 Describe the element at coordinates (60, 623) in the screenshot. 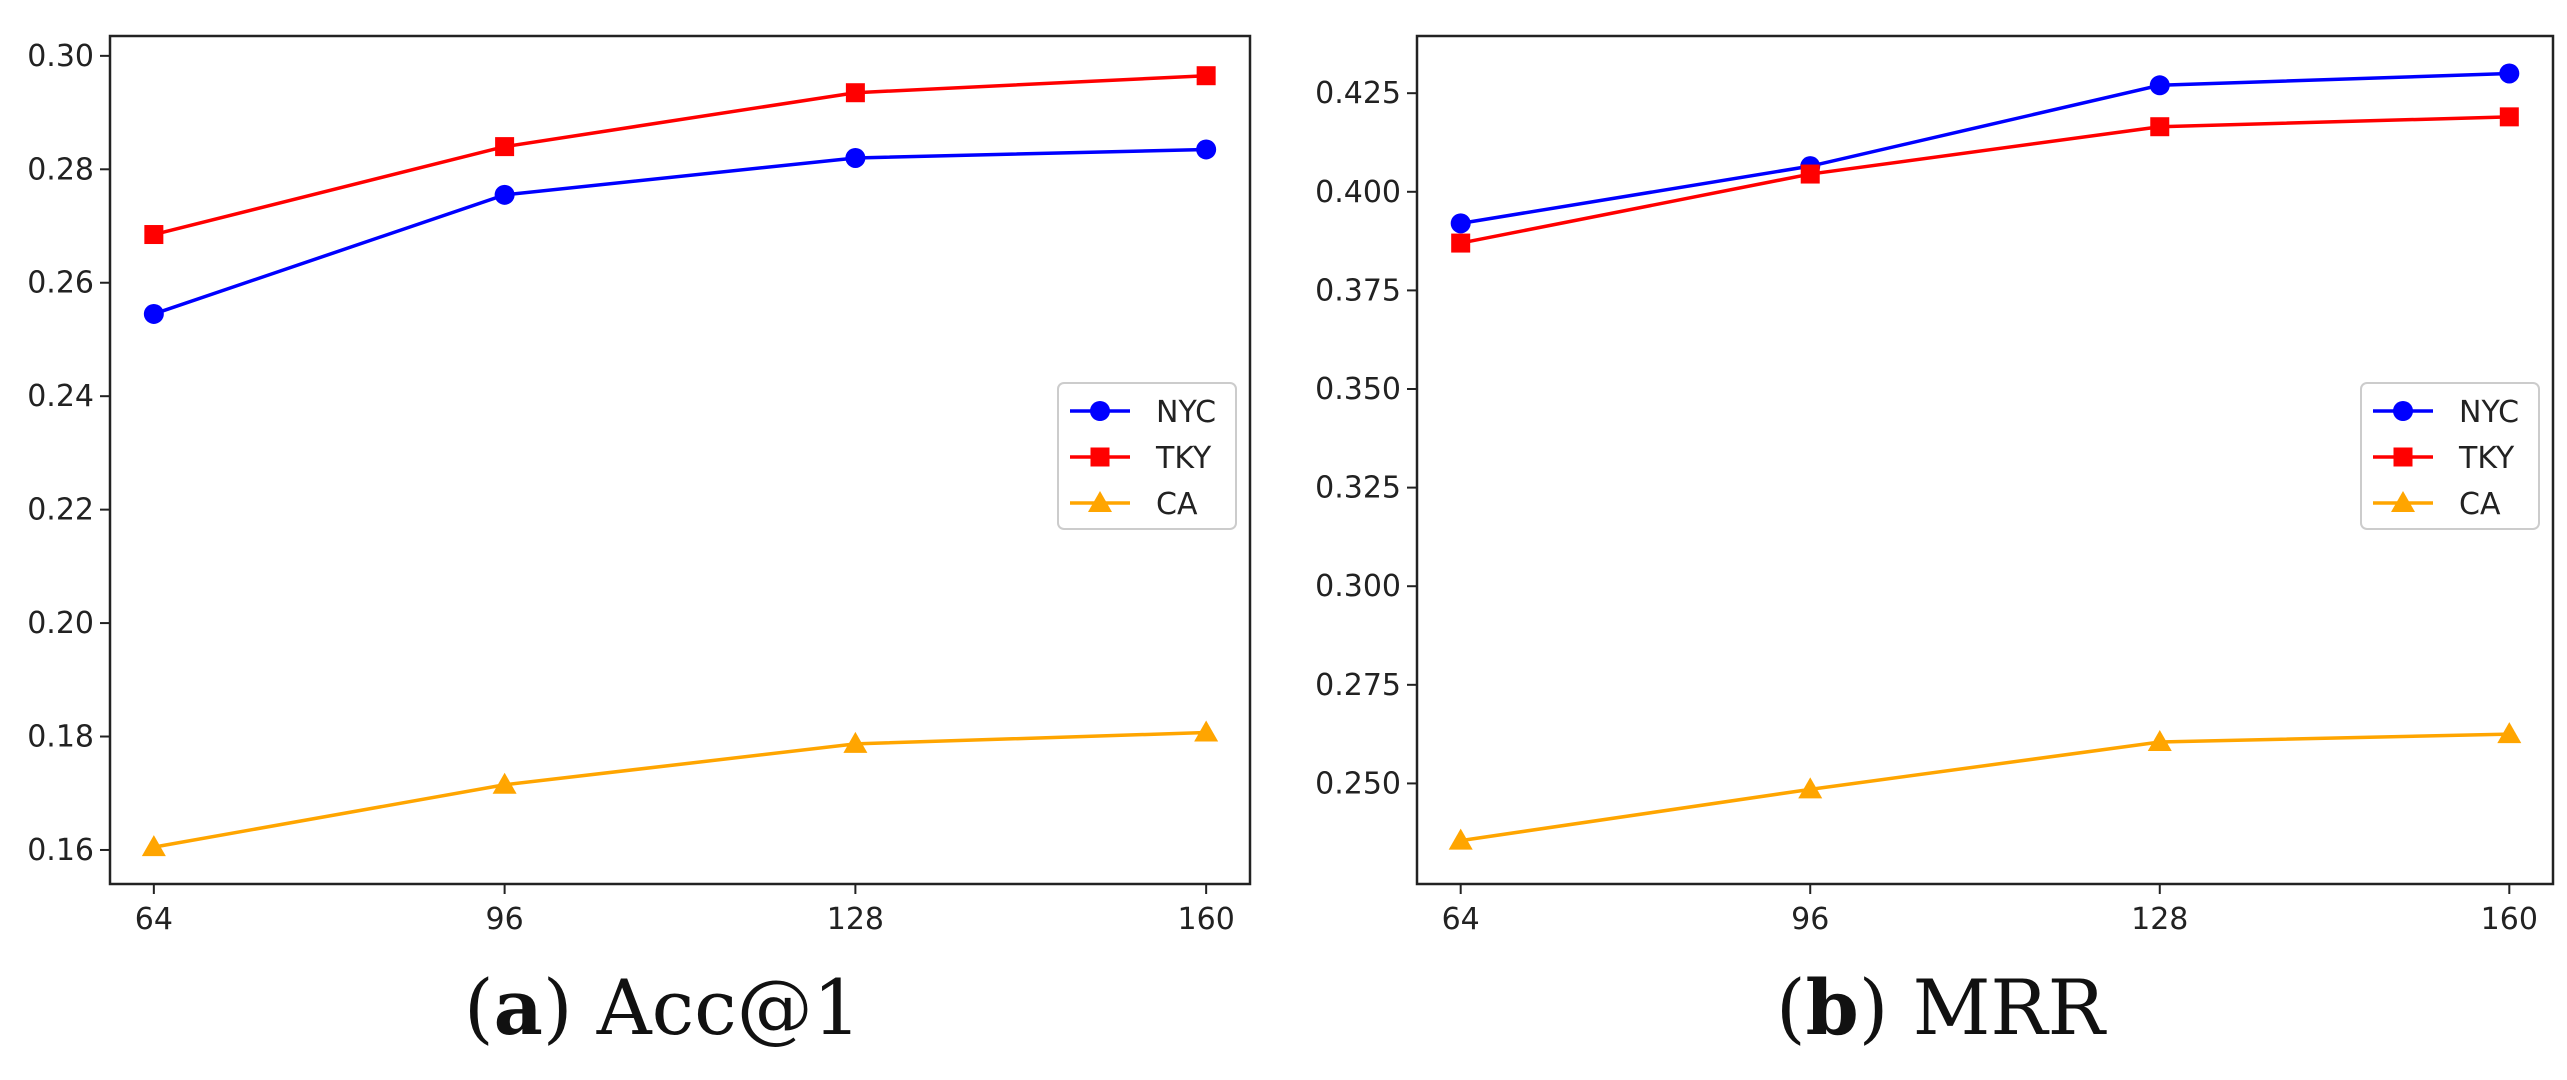

I see `y-tick-label: 0.20` at that location.